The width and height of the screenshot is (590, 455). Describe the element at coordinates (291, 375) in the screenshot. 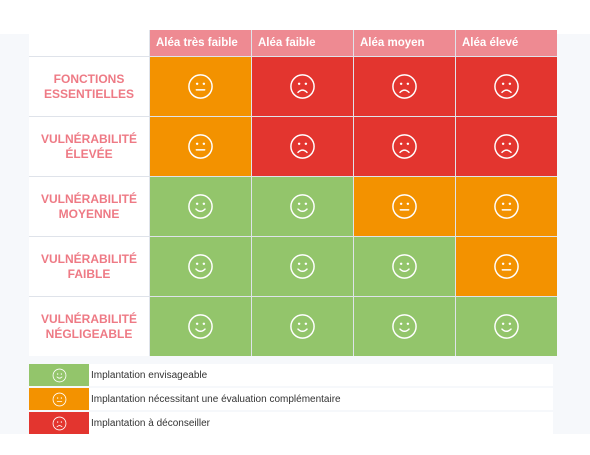

I see `legend-item-envisageable: Implantation envisageable` at that location.